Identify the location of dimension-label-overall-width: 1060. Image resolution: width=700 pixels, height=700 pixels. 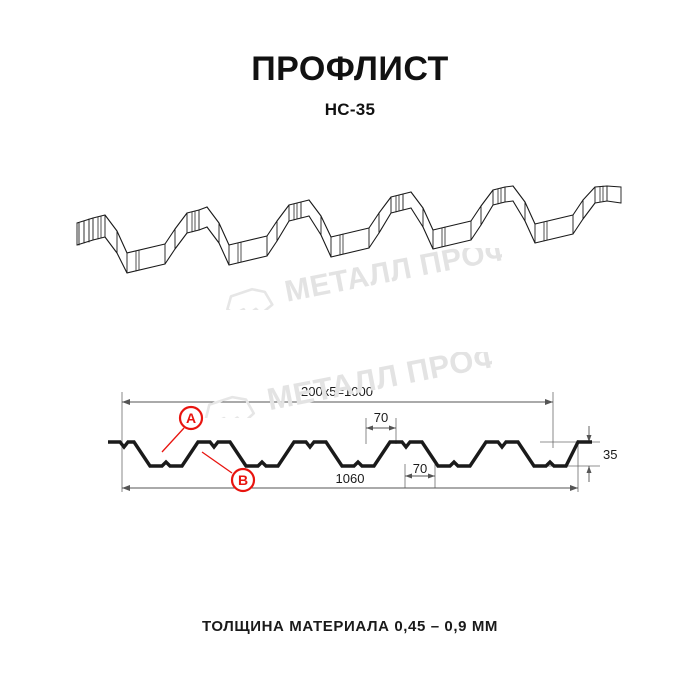
(350, 478).